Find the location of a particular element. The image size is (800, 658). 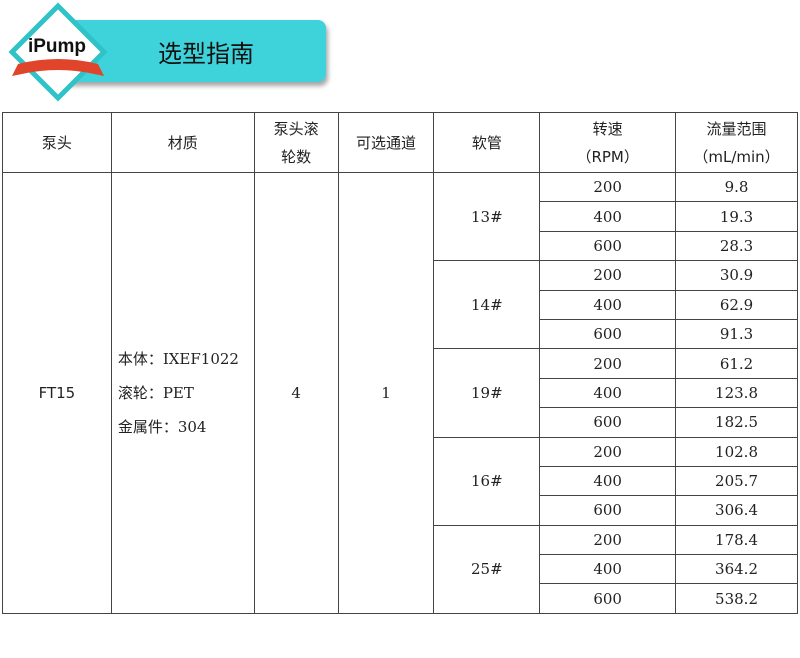

ipump-logo-badge is located at coordinates (58, 52).